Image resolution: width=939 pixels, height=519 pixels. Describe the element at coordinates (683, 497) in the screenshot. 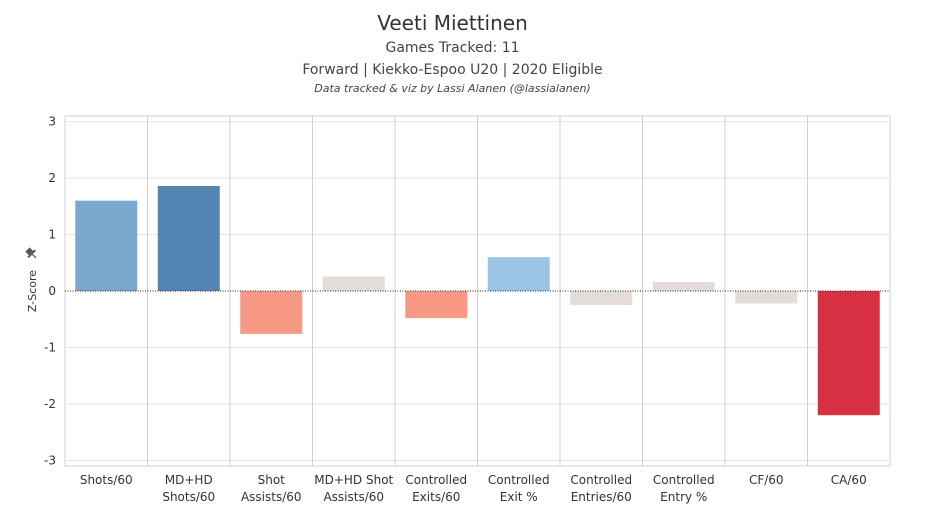

I see `x-tick-label: Entry %` at that location.